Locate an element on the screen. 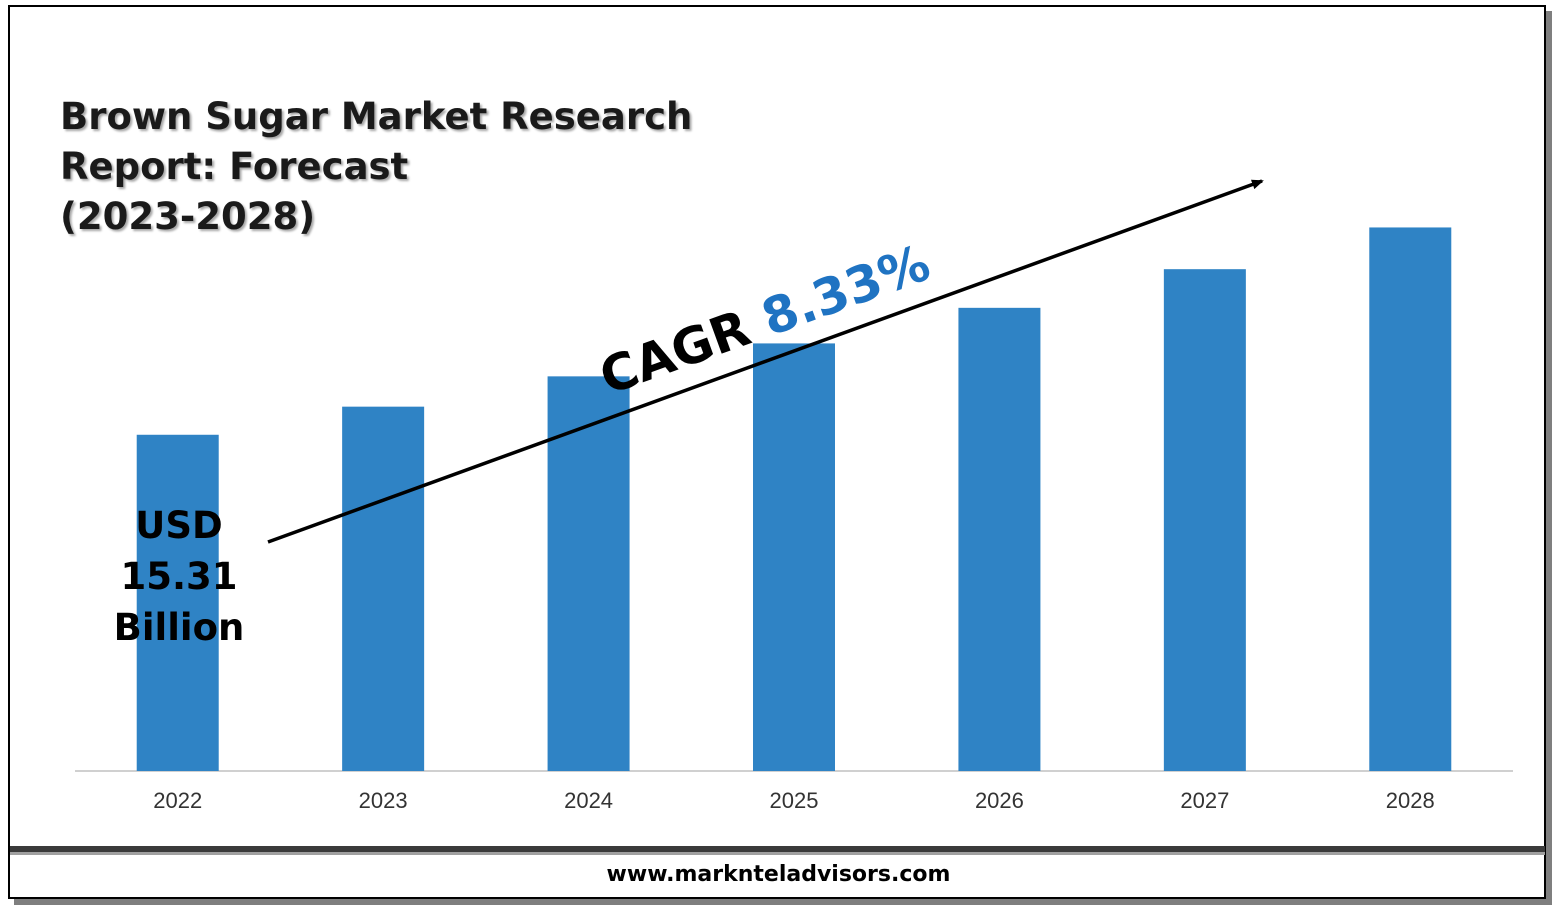 Image resolution: width=1557 pixels, height=906 pixels. title-line-1: Brown Sugar Market Research is located at coordinates (376, 116).